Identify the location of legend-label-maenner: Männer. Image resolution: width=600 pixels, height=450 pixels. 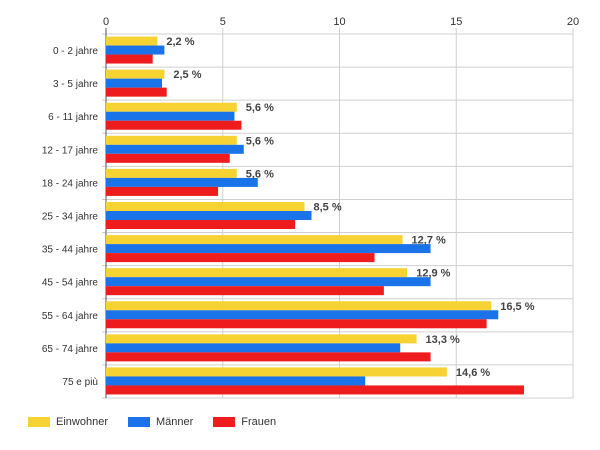
(174, 422).